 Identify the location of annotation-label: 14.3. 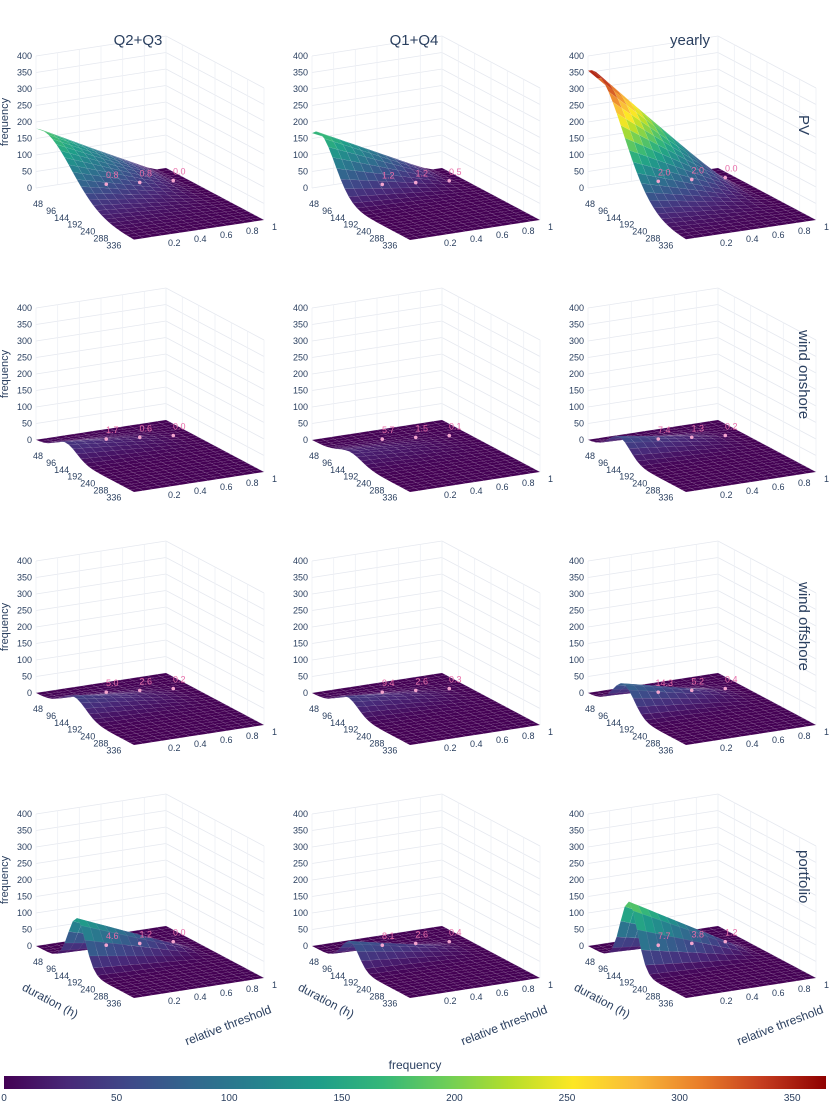
(664, 683).